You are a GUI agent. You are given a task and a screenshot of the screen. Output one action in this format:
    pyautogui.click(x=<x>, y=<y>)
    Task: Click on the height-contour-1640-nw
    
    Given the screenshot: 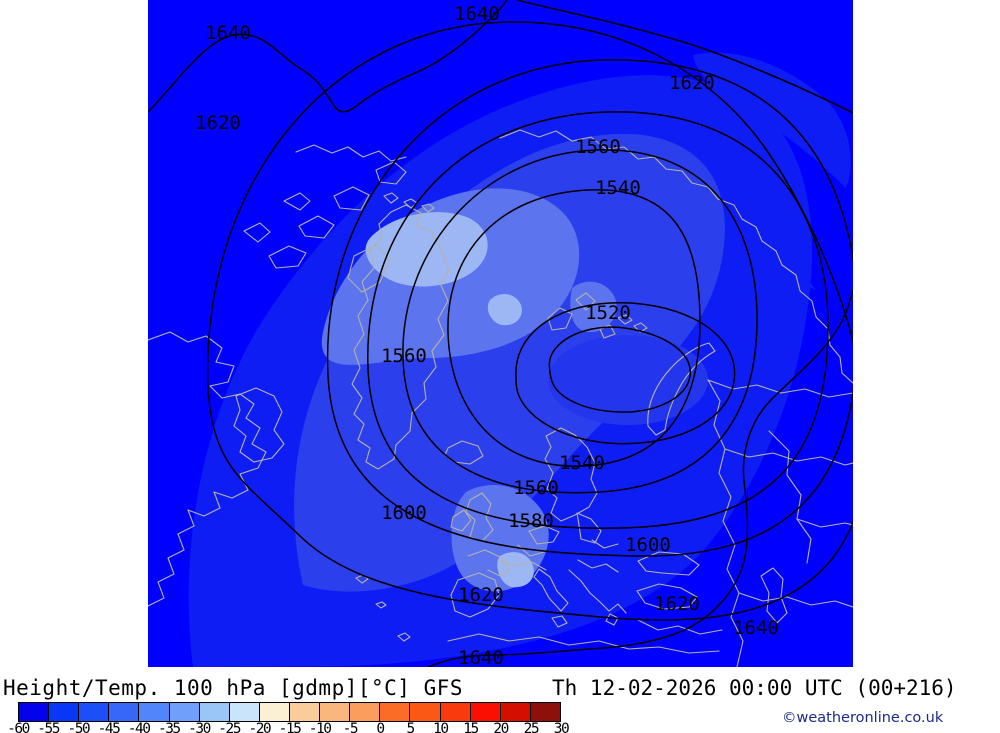 What is the action you would take?
    pyautogui.click(x=328, y=56)
    